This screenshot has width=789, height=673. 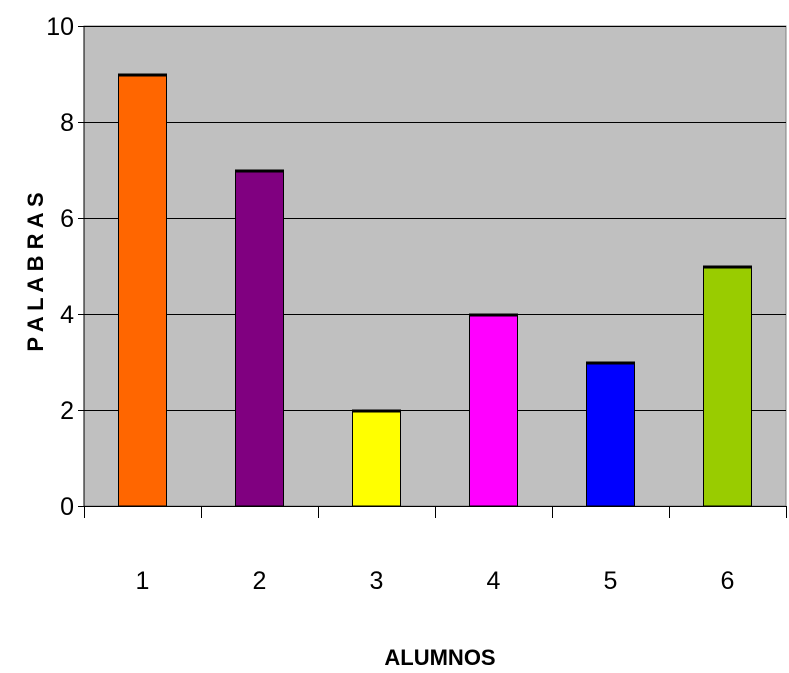 I want to click on x-tick-label: 6, so click(x=728, y=581).